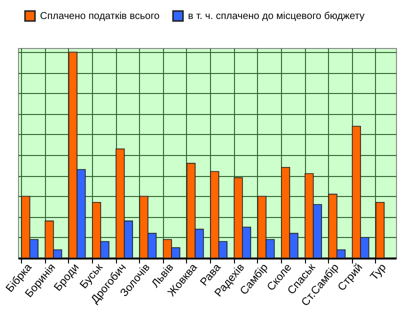 The width and height of the screenshot is (400, 312). What do you see at coordinates (276, 16) in the screenshot?
I see `legend-label: в т. ч. сплачено до місцевого бюджету` at bounding box center [276, 16].